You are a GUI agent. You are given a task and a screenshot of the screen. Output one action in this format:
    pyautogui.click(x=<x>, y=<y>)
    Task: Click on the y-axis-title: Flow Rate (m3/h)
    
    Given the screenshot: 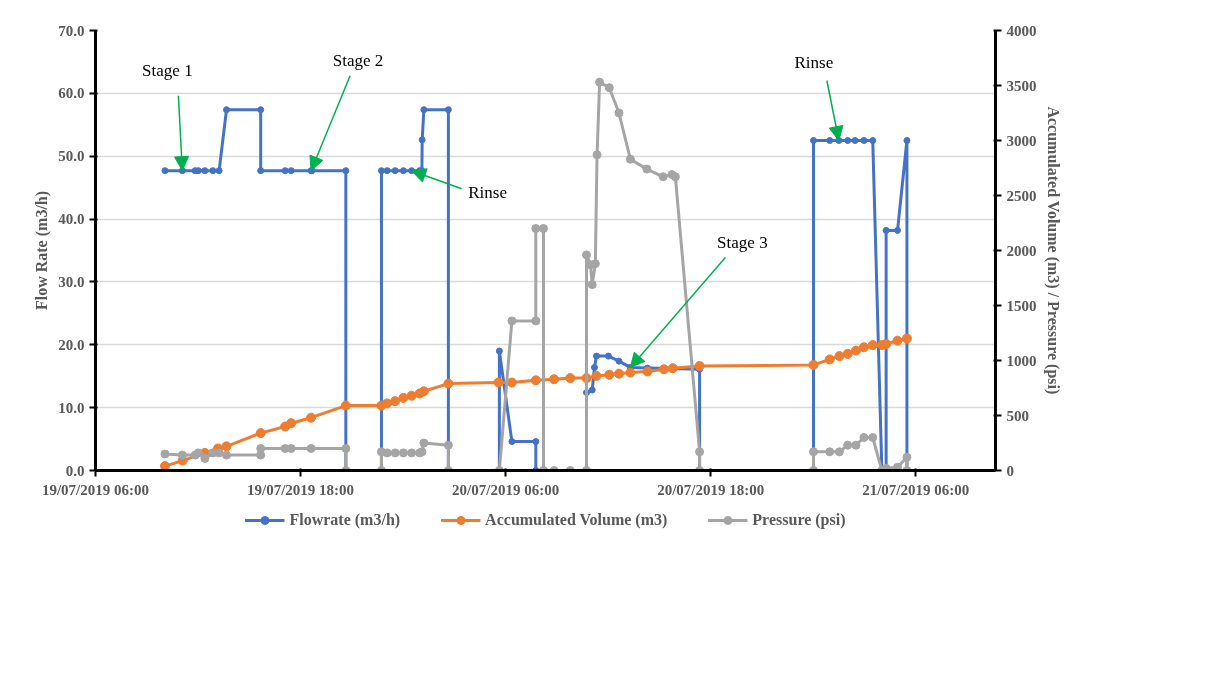 What is the action you would take?
    pyautogui.click(x=42, y=250)
    